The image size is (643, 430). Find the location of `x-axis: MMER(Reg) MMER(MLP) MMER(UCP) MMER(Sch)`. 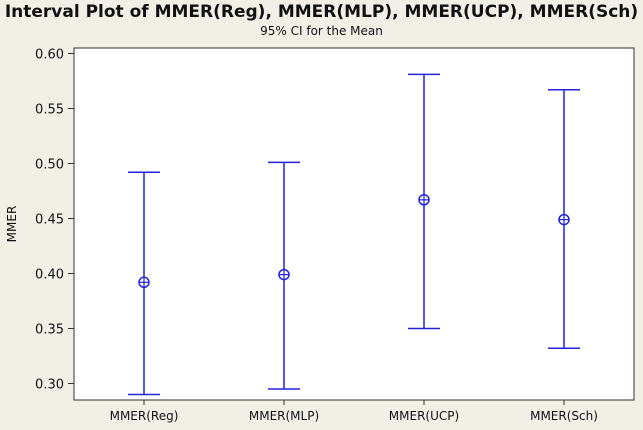

x-axis: MMER(Reg) MMER(MLP) MMER(UCP) MMER(Sch) is located at coordinates (354, 411).